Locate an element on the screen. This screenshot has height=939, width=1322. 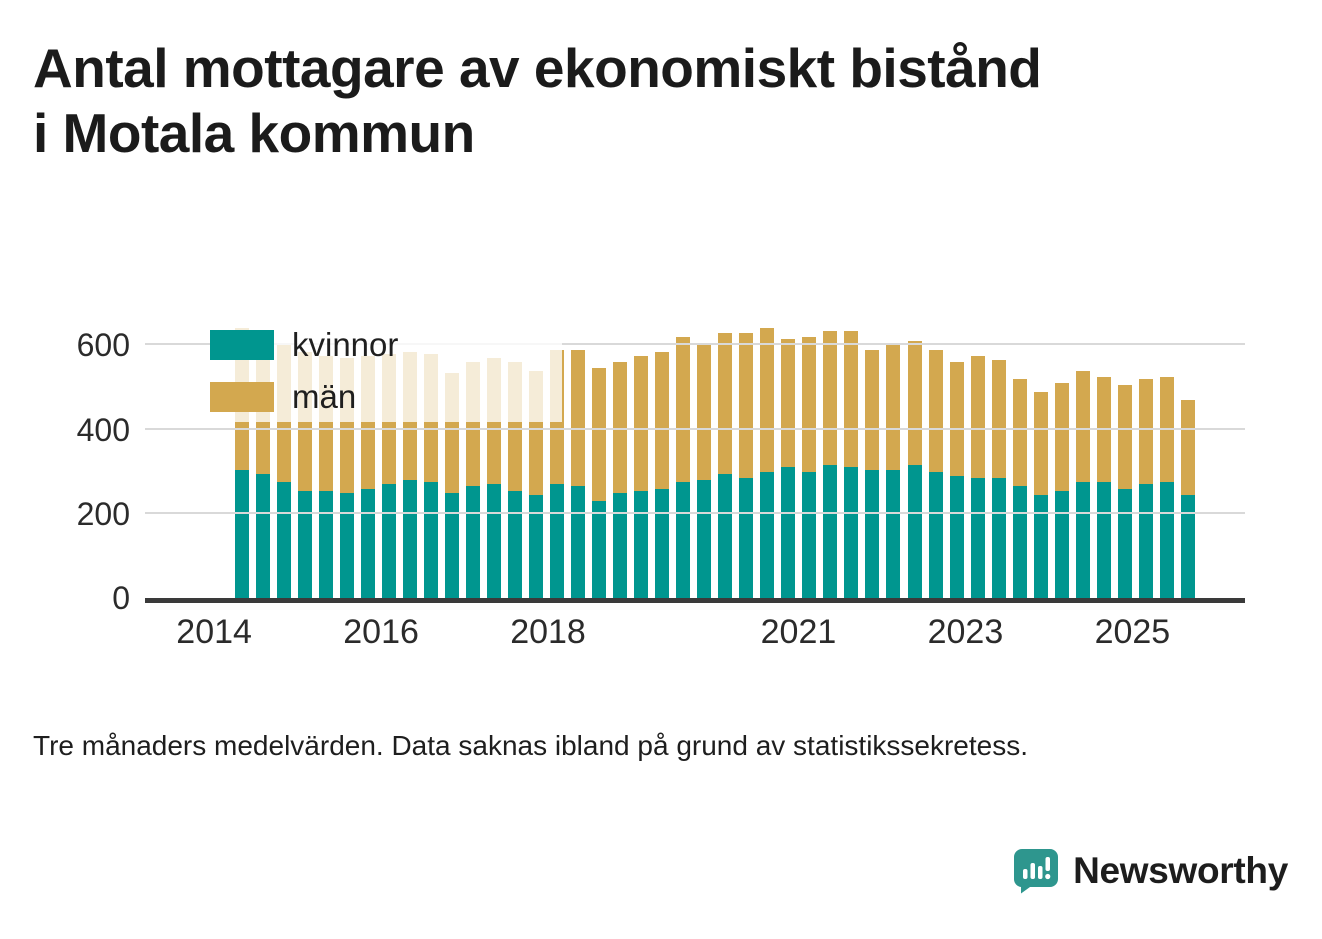
bar-2020-q3 is located at coordinates (767, 459).